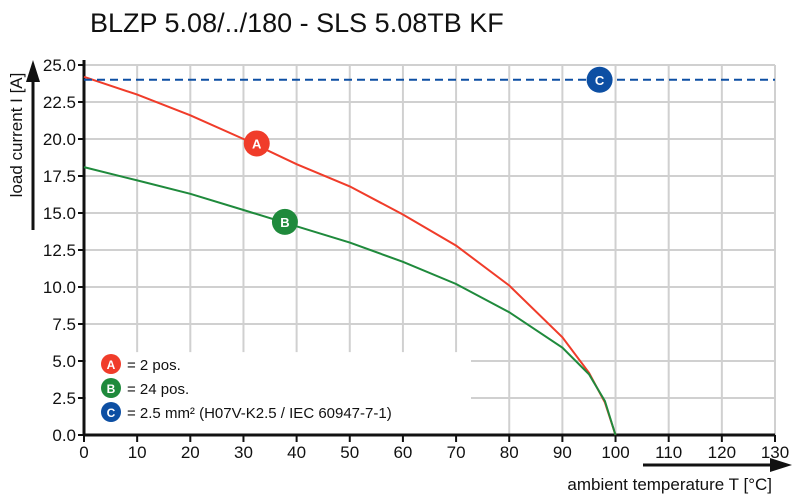  What do you see at coordinates (775, 452) in the screenshot?
I see `x-tick-label: 130` at bounding box center [775, 452].